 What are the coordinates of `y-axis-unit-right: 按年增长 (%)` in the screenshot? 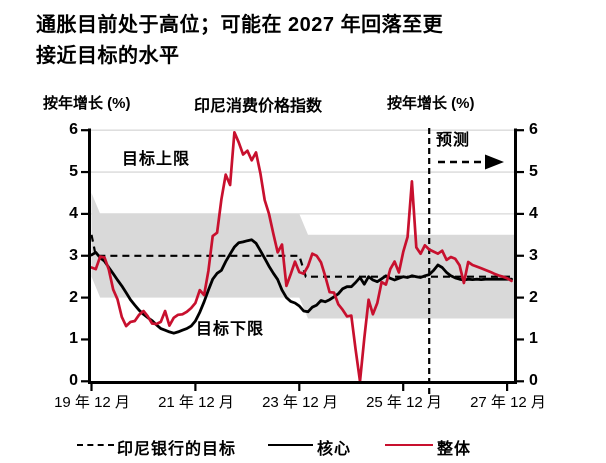 It's located at (431, 103).